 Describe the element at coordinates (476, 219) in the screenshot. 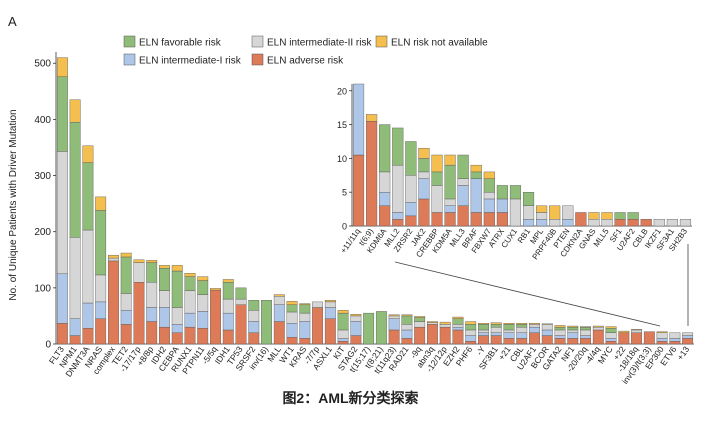

I see `inset-bar-braf-adverse` at that location.